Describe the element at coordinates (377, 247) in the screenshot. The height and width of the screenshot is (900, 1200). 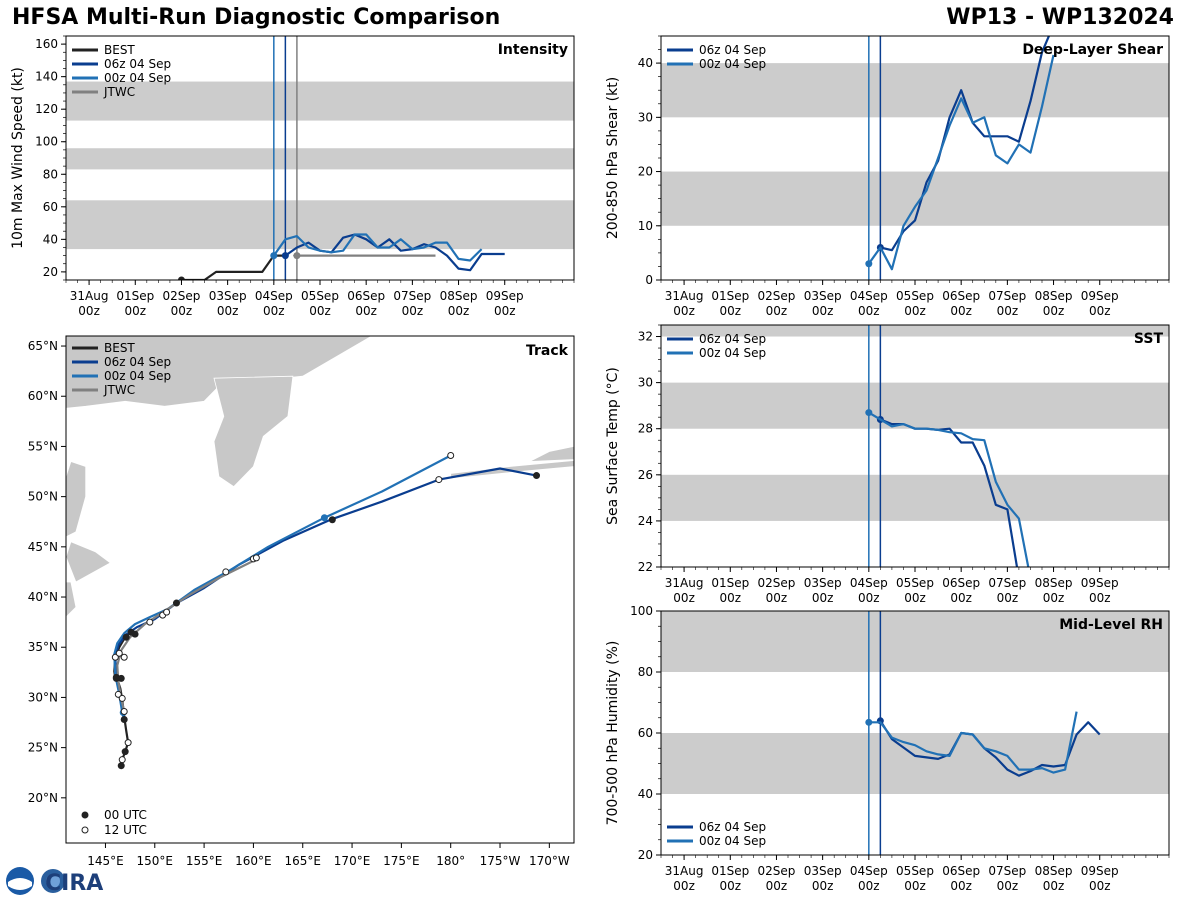
I see `intensity-series-00z-04-sep` at that location.